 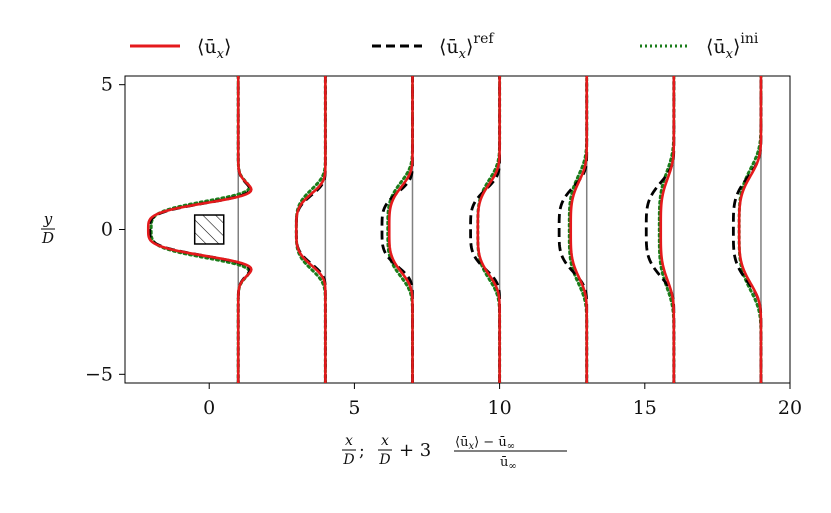 I want to click on y-axis-label: y D, so click(x=48, y=228).